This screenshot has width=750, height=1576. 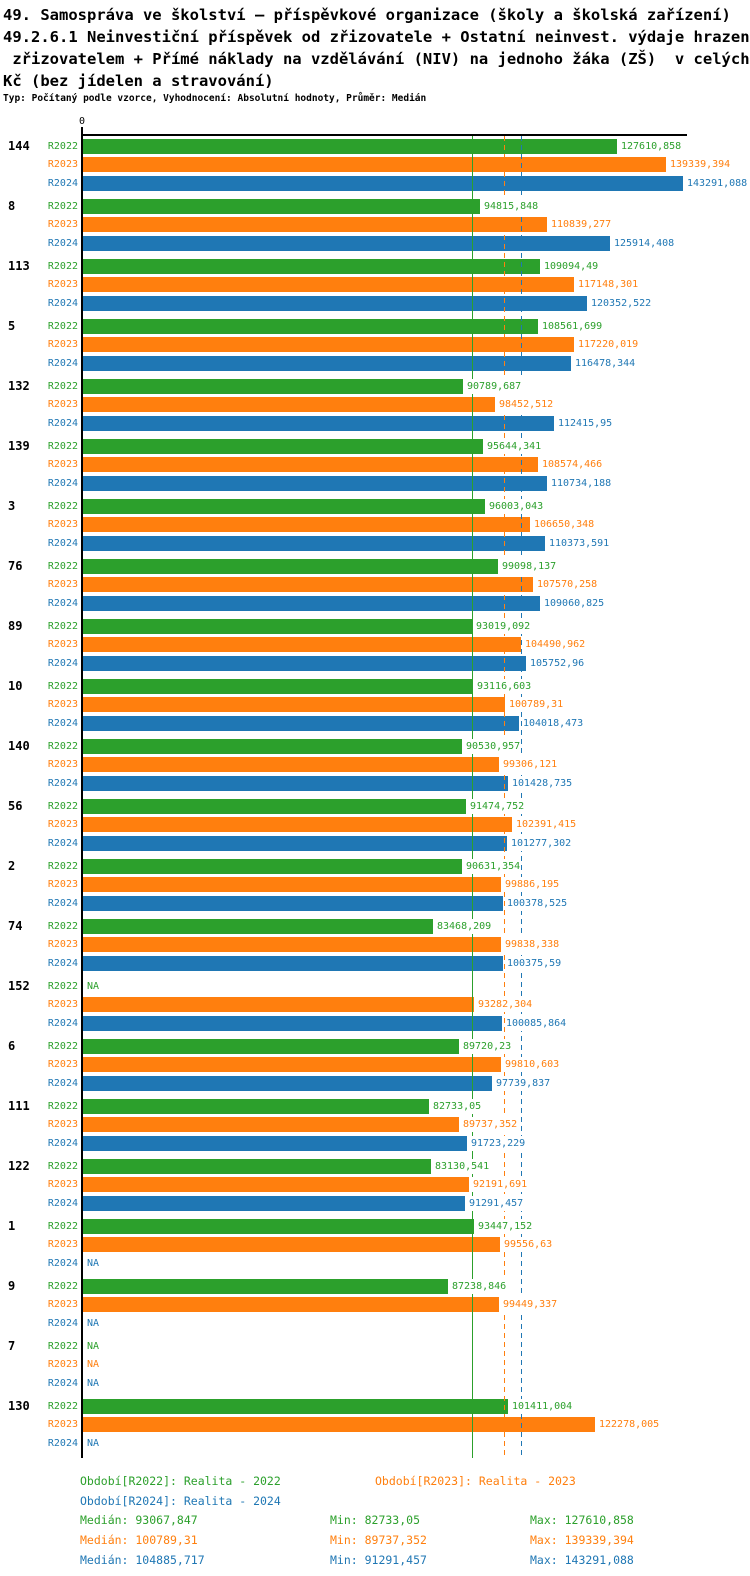 I want to click on group-id-label: 3, so click(x=12, y=506).